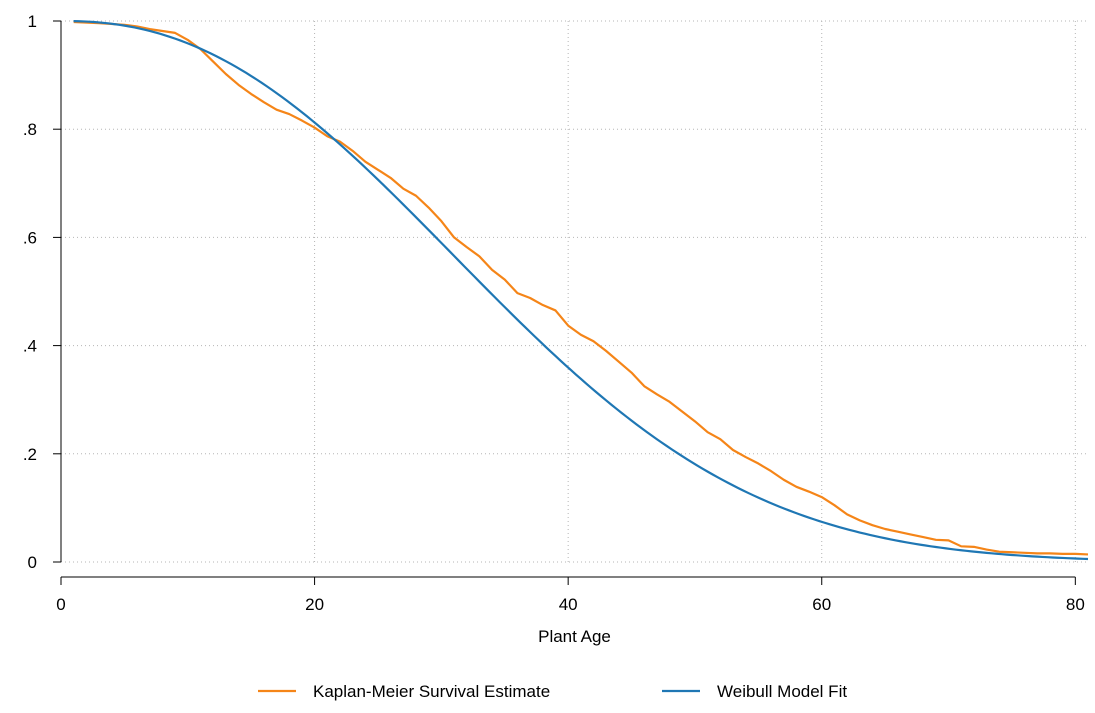 This screenshot has width=1095, height=713. I want to click on y-tick-label: .6, so click(30, 237).